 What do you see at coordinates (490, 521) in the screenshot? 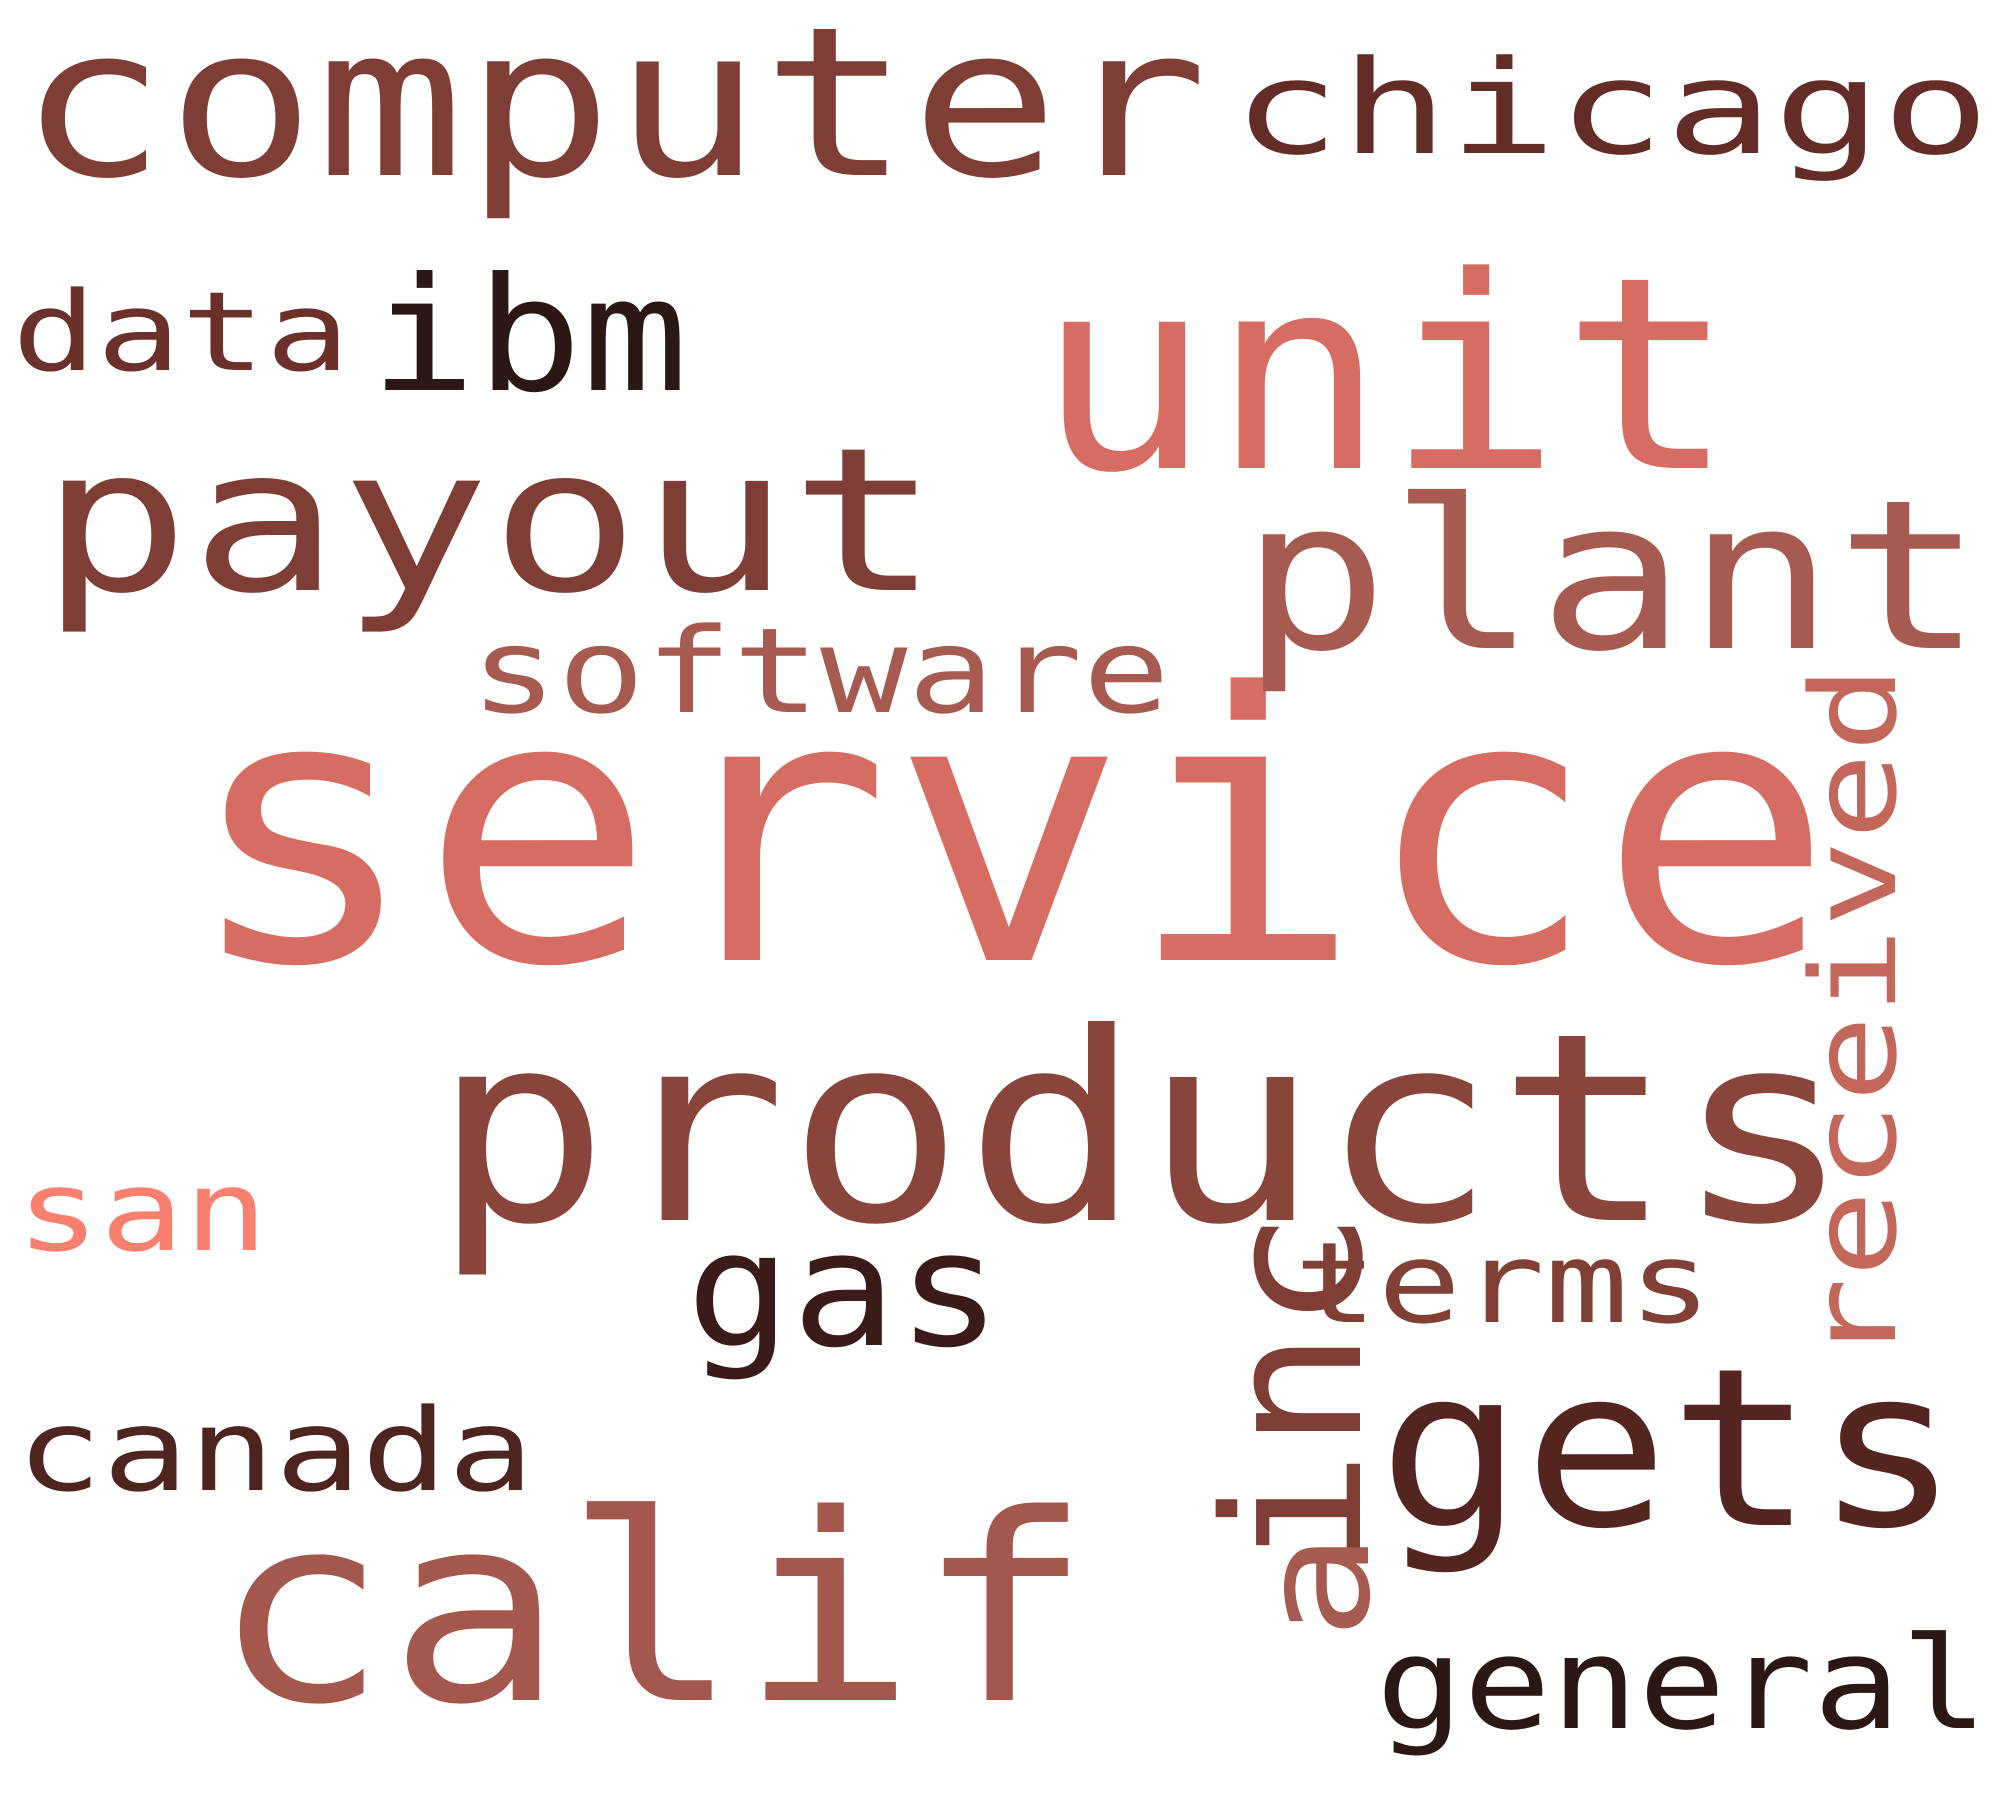
I see `word-payout: payout` at bounding box center [490, 521].